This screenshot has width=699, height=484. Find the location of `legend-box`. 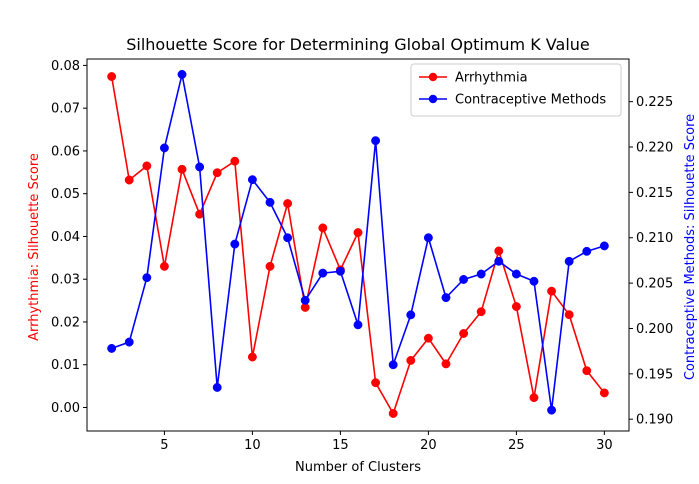

legend-box is located at coordinates (516, 90).